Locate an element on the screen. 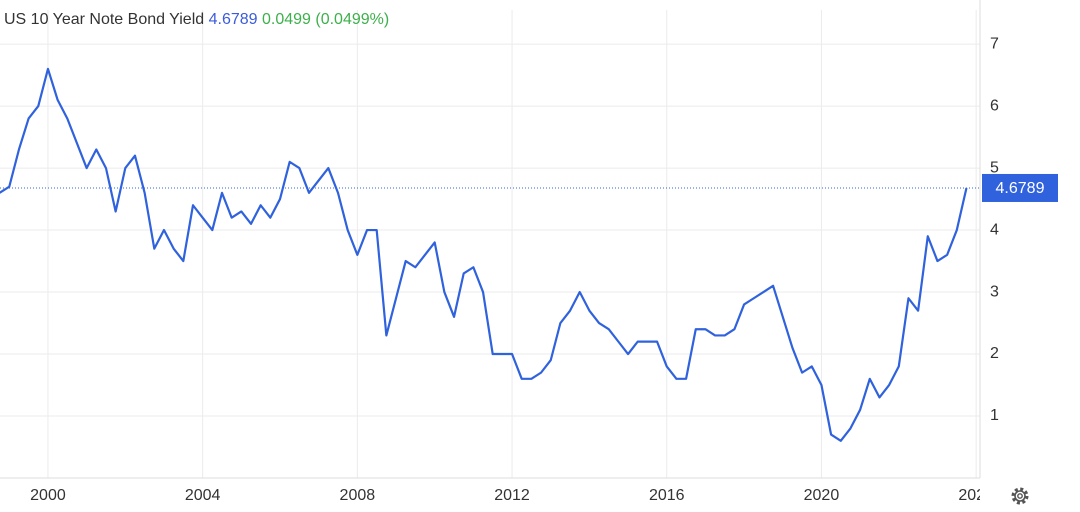  y-tick-label: 4 is located at coordinates (994, 229).